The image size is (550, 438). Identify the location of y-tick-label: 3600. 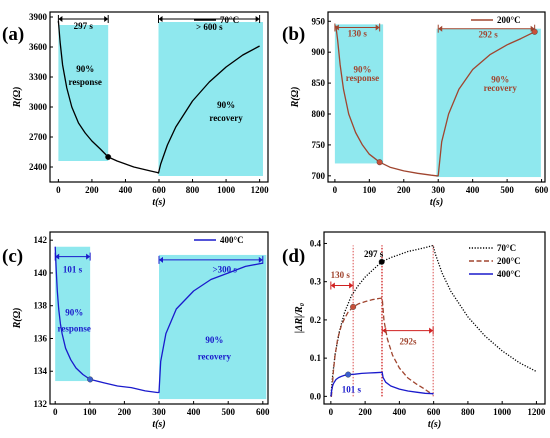
(38, 47).